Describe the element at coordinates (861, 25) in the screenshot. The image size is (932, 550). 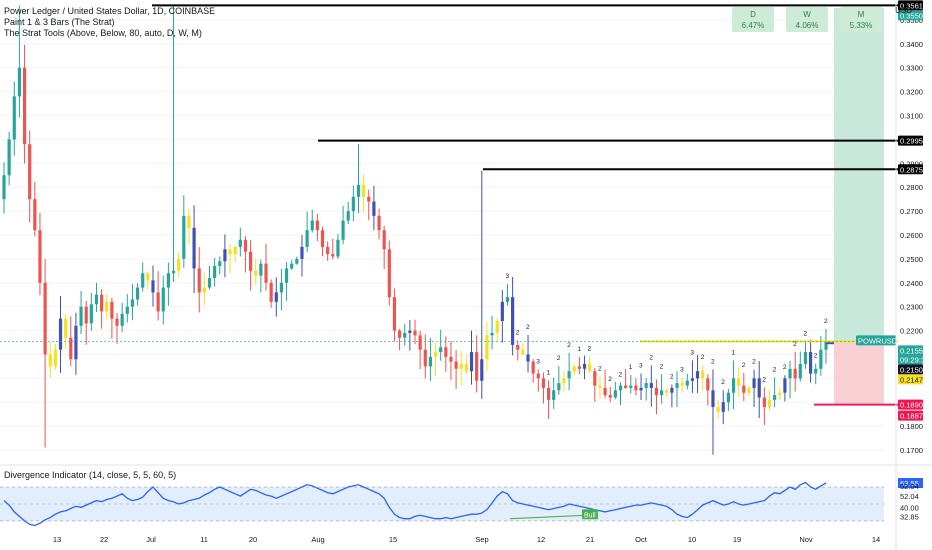
I see `tf-pct: 5.33%` at that location.